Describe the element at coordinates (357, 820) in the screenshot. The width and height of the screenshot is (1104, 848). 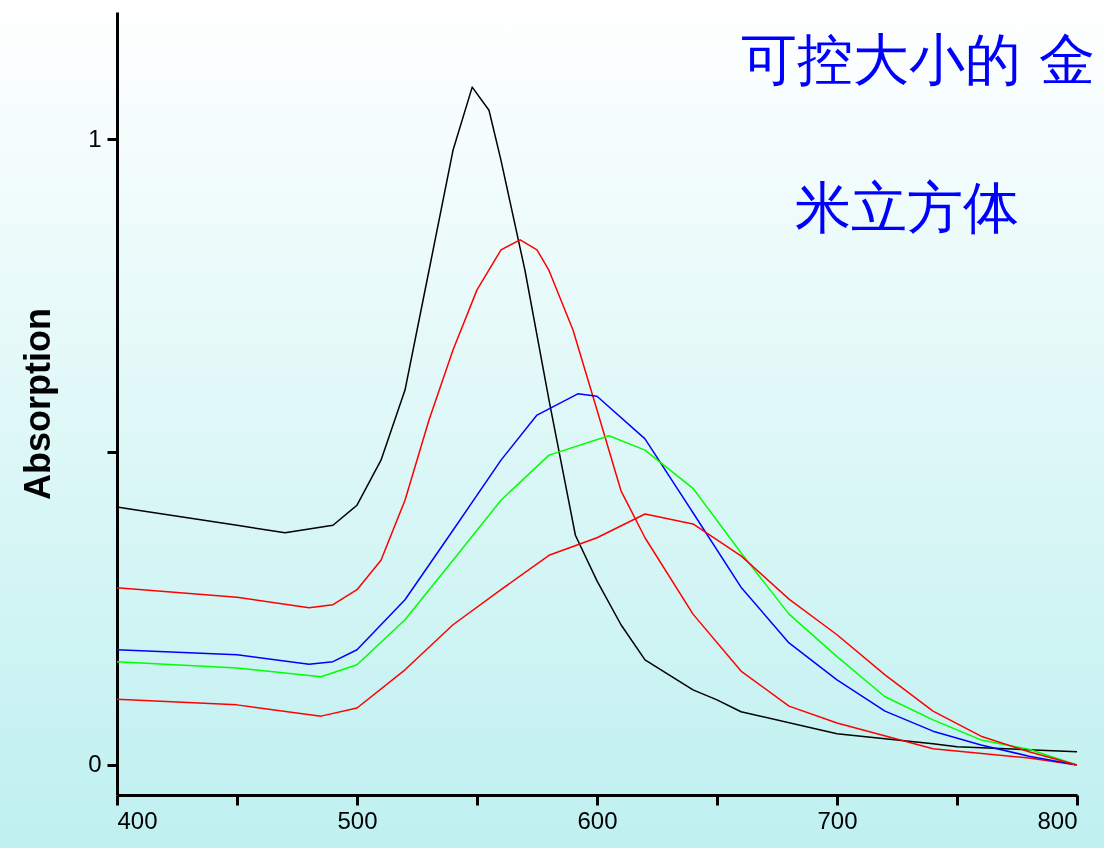
I see `x-tick-label: 500` at that location.